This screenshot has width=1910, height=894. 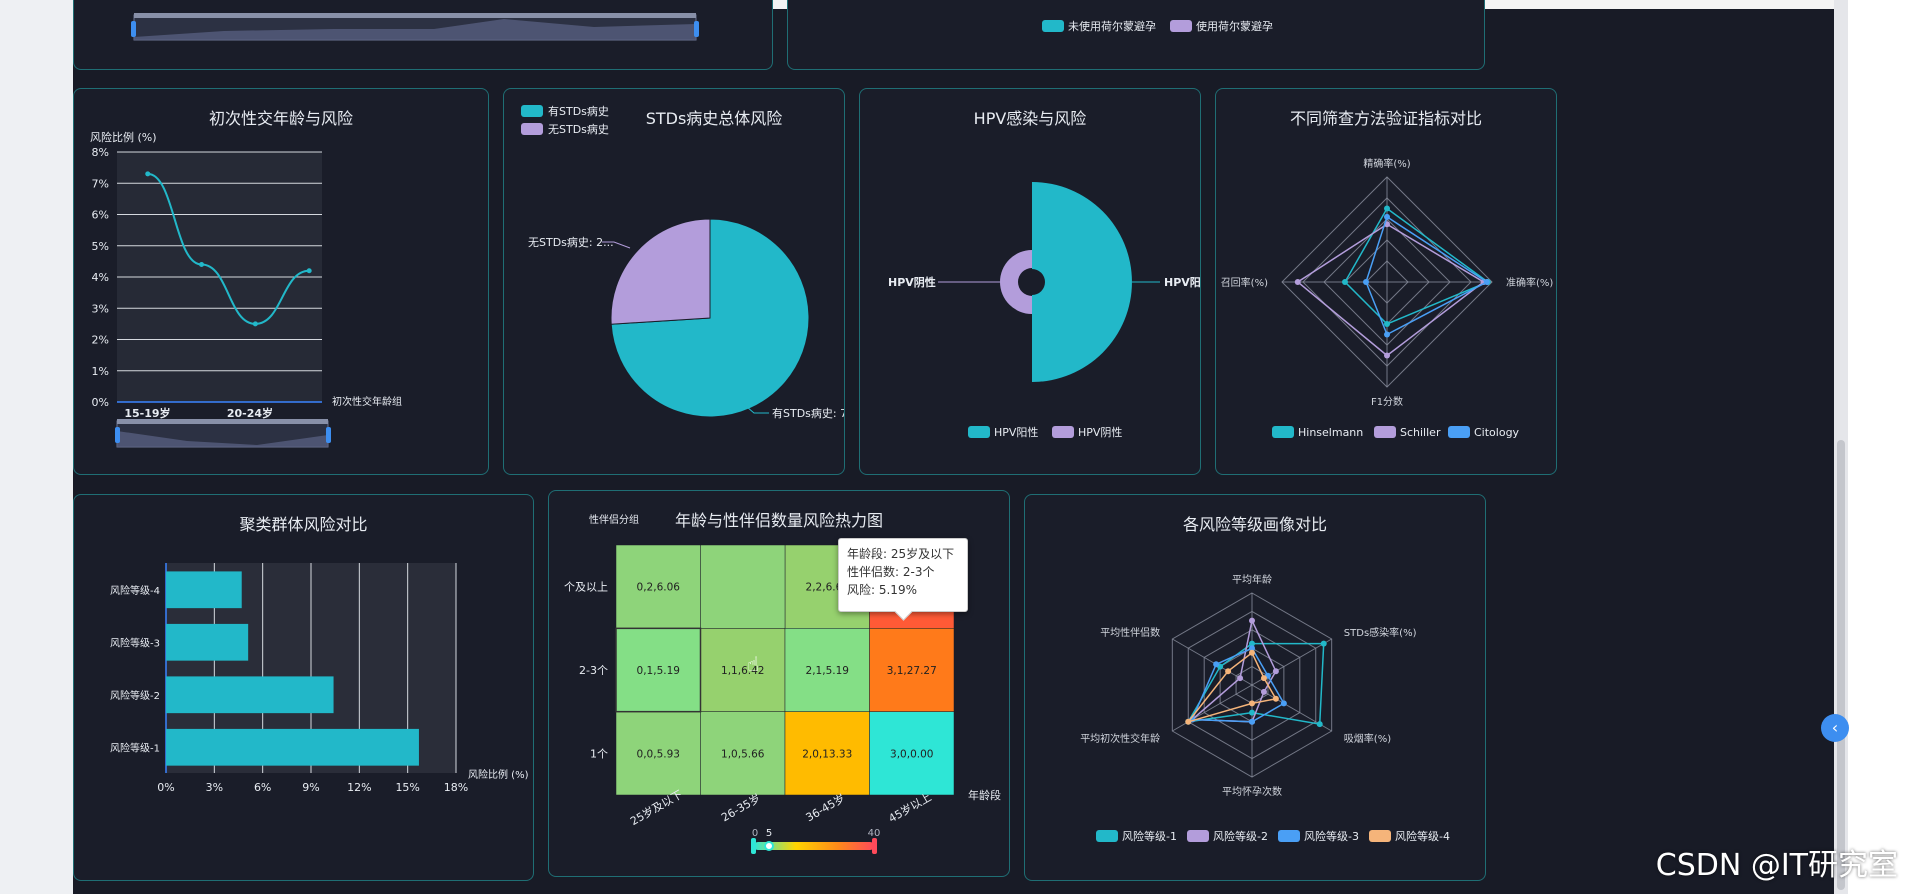 What do you see at coordinates (423, 34) in the screenshot?
I see `datazoom-slider-top` at bounding box center [423, 34].